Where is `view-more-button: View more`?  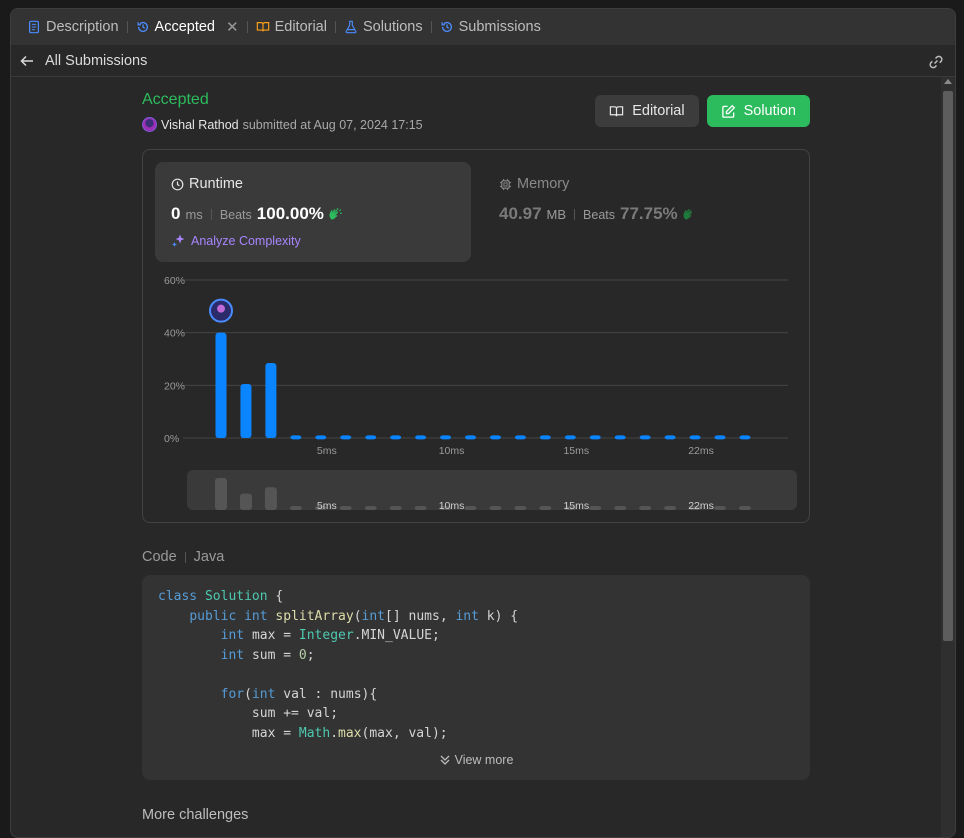
view-more-button: View more is located at coordinates (476, 761).